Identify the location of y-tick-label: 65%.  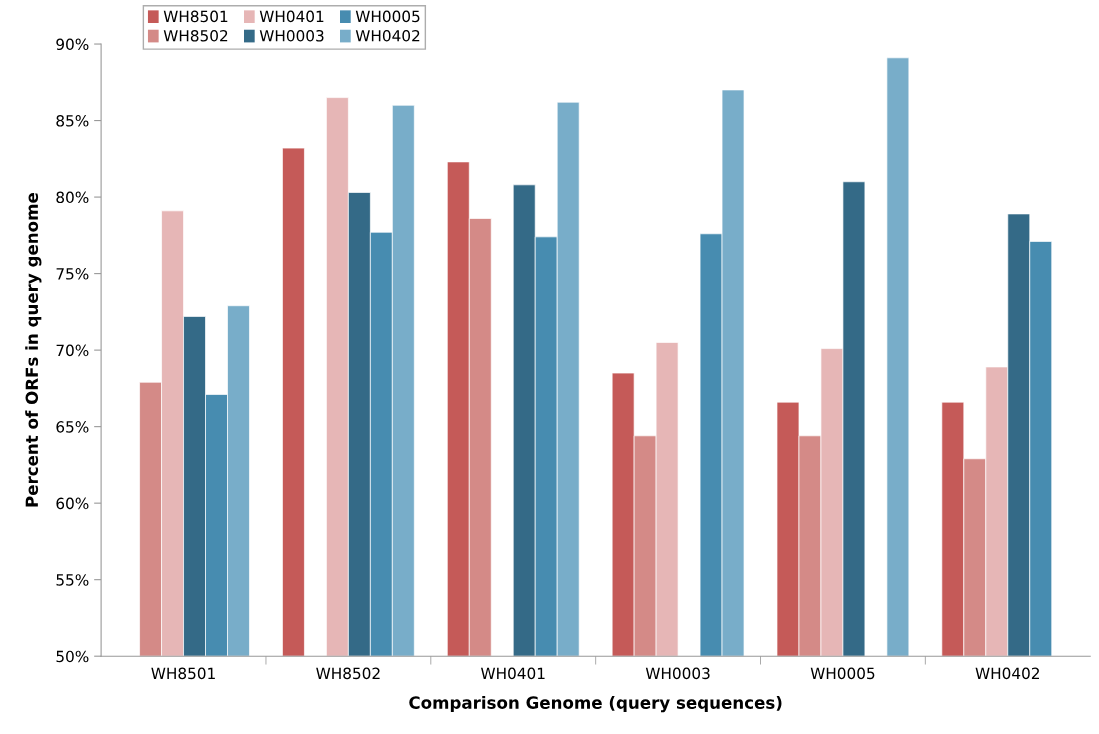
(72, 427).